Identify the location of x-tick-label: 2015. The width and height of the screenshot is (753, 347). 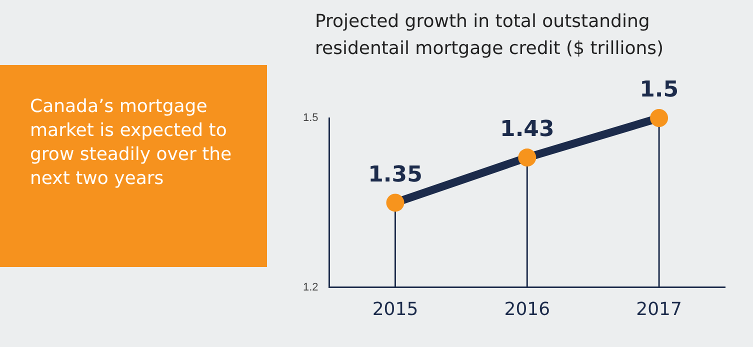
(395, 309).